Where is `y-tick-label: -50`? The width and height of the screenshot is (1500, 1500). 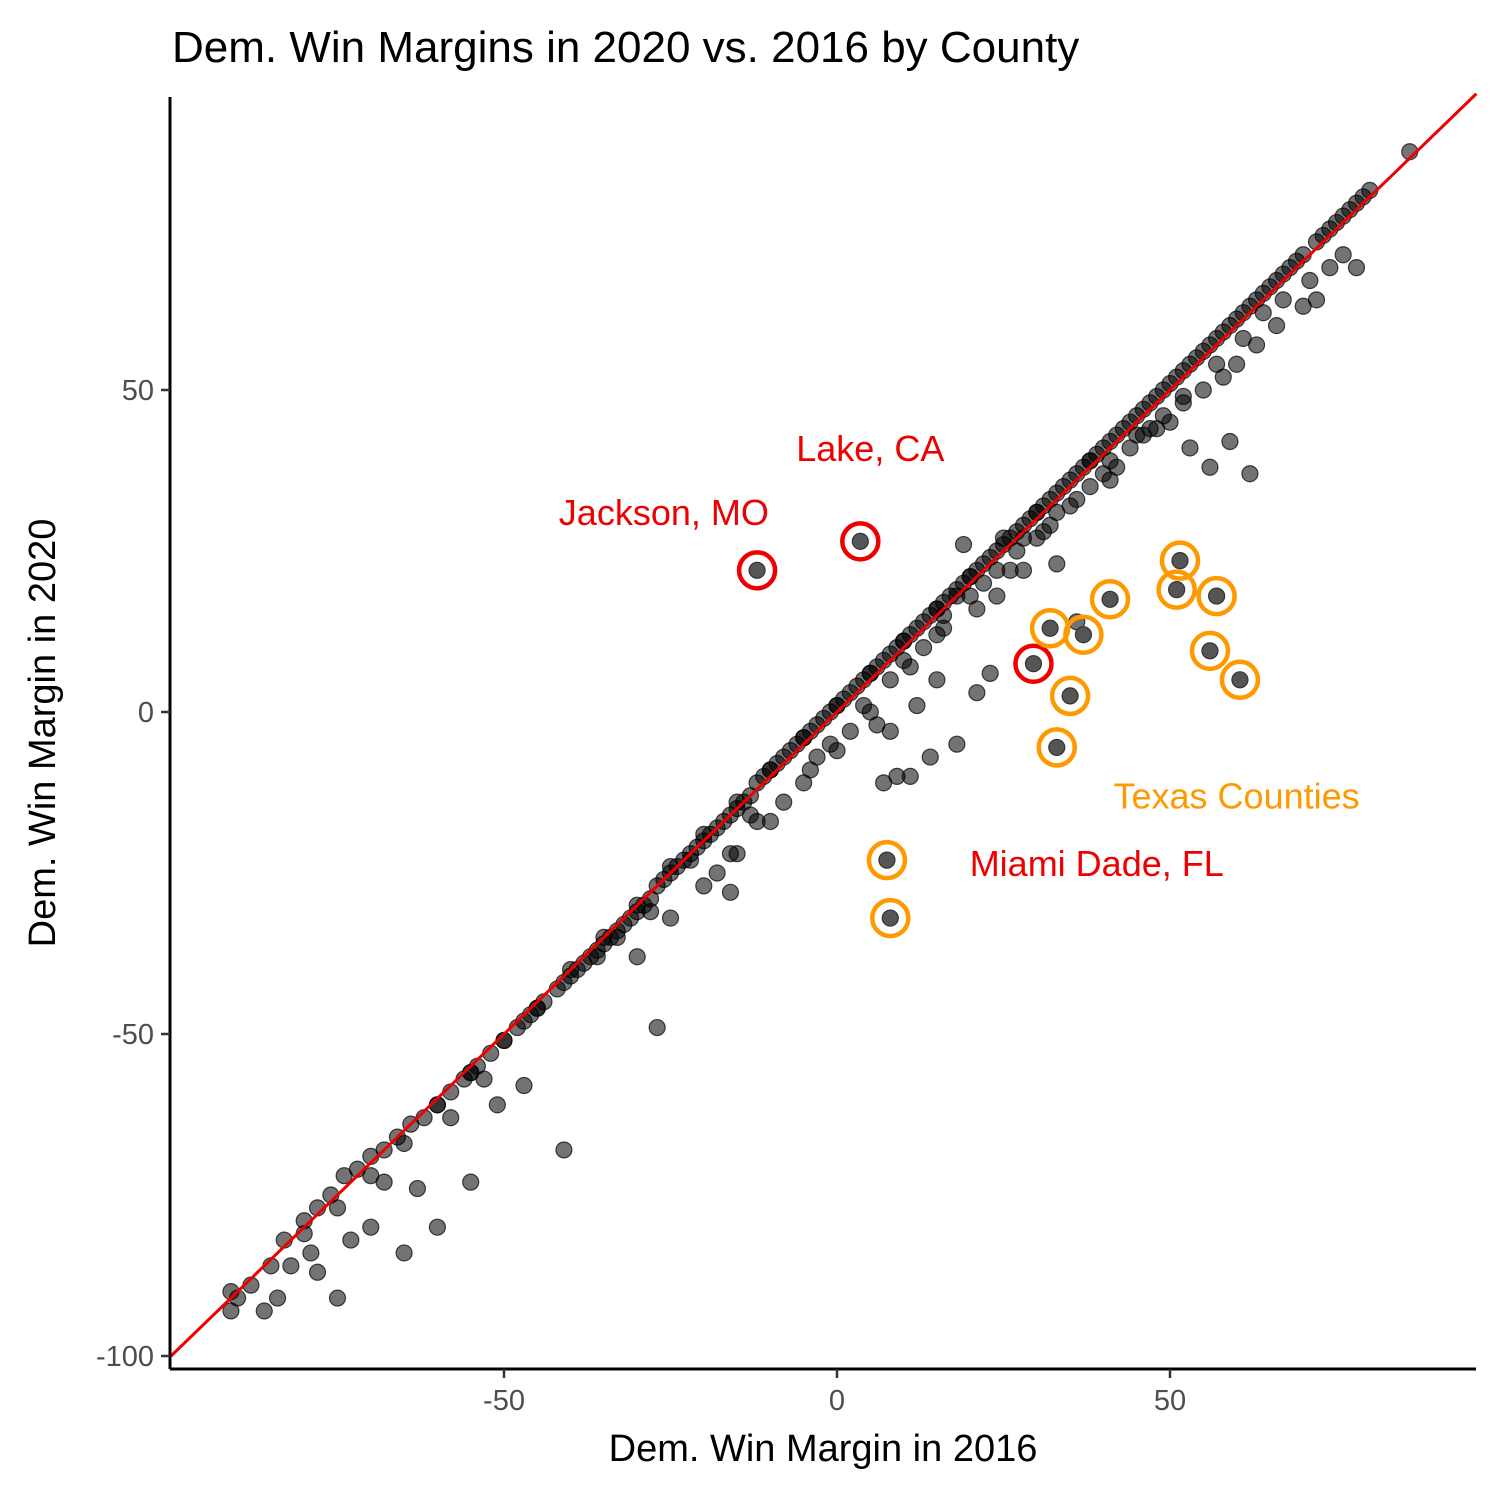 y-tick-label: -50 is located at coordinates (133, 1035).